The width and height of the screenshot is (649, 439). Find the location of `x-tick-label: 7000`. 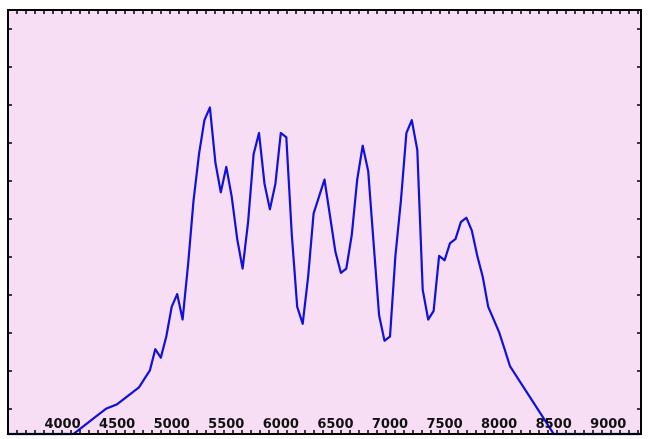

x-tick-label: 7000 is located at coordinates (390, 424).